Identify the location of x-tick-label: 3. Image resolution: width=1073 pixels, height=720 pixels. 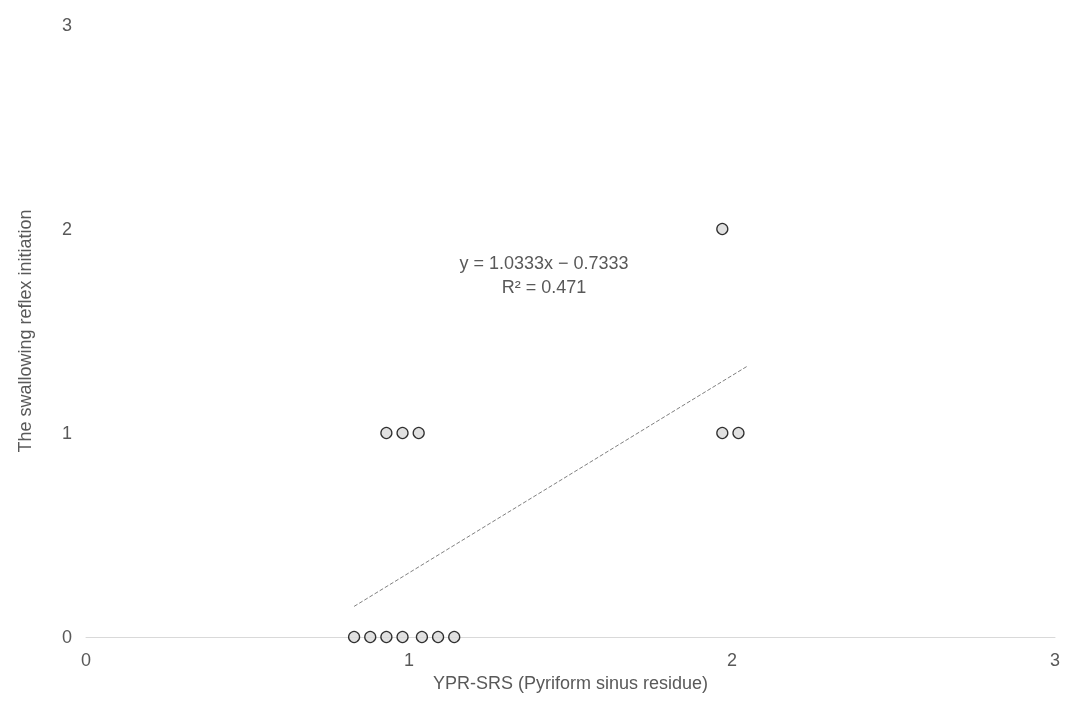
(1055, 660).